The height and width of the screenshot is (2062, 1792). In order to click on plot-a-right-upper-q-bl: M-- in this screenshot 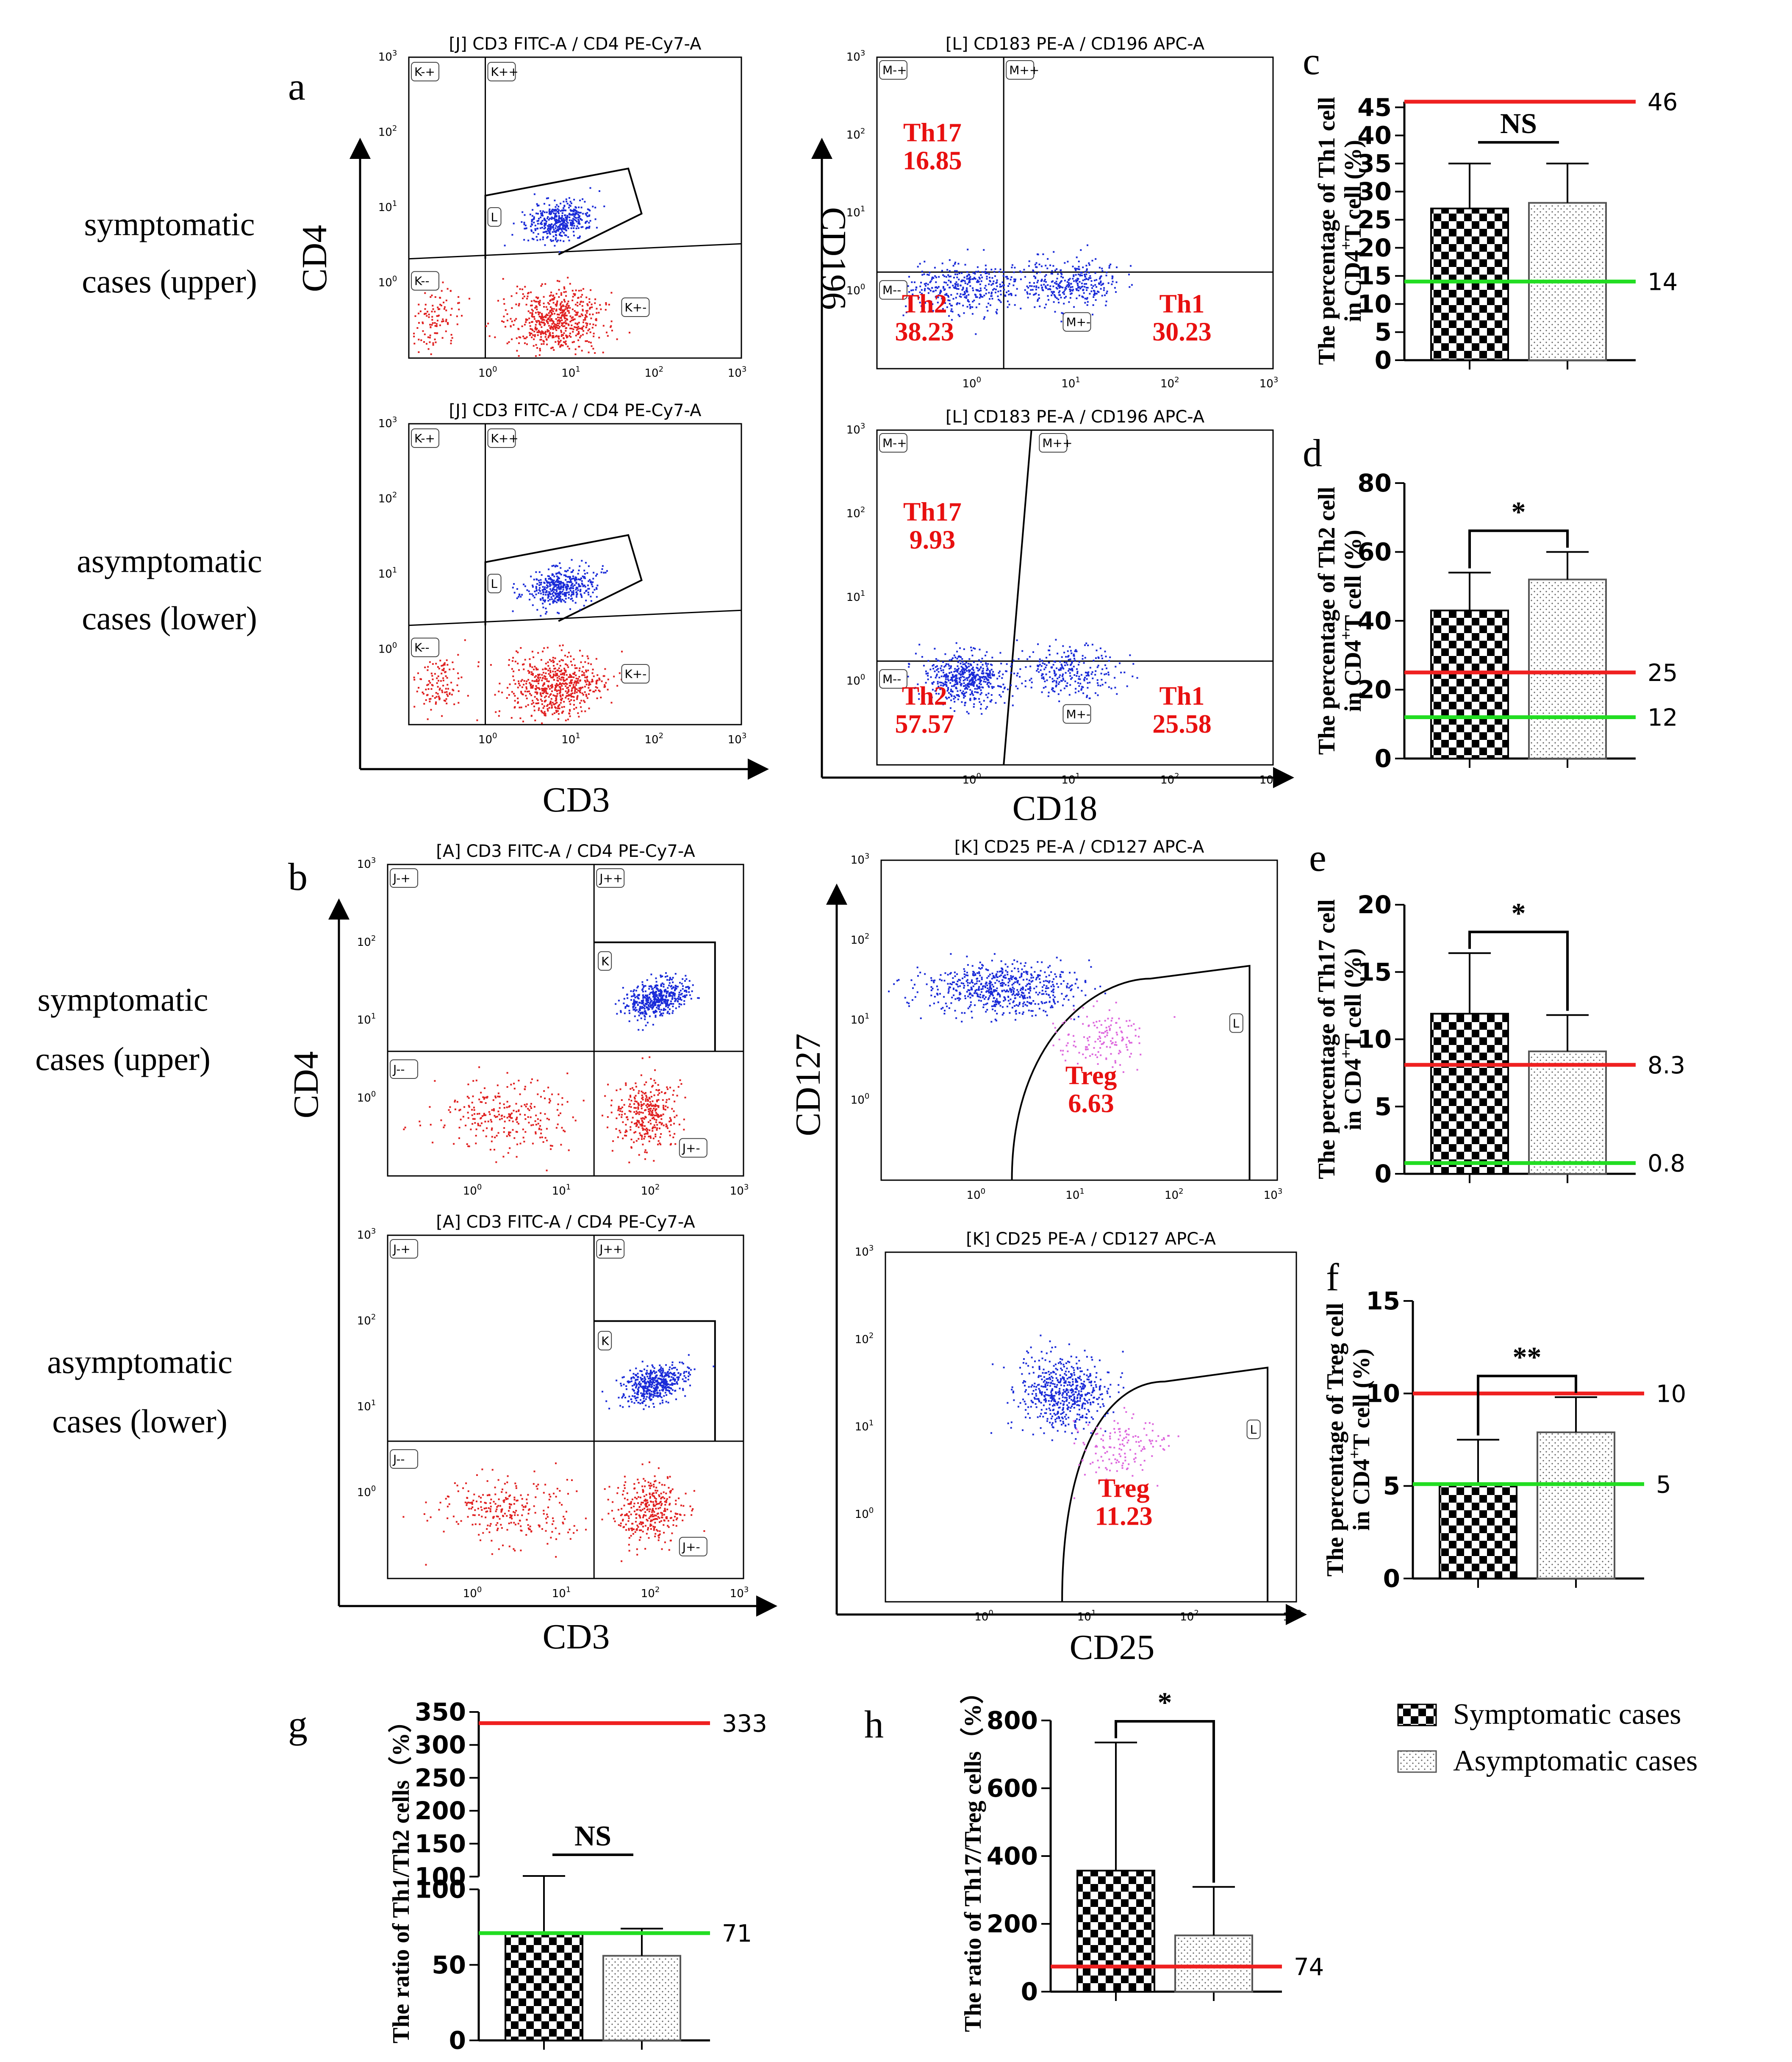, I will do `click(891, 290)`.